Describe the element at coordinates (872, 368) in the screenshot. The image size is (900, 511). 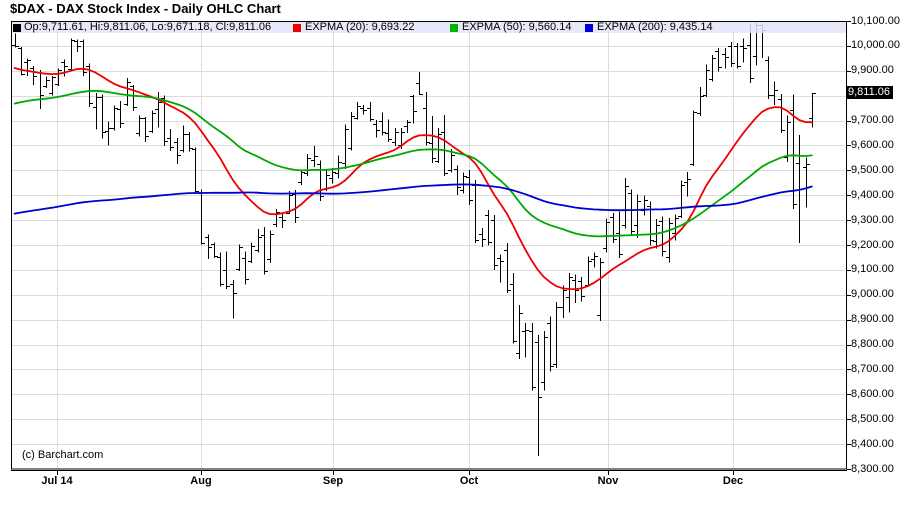
I see `y-axis-label: 8,700.00` at that location.